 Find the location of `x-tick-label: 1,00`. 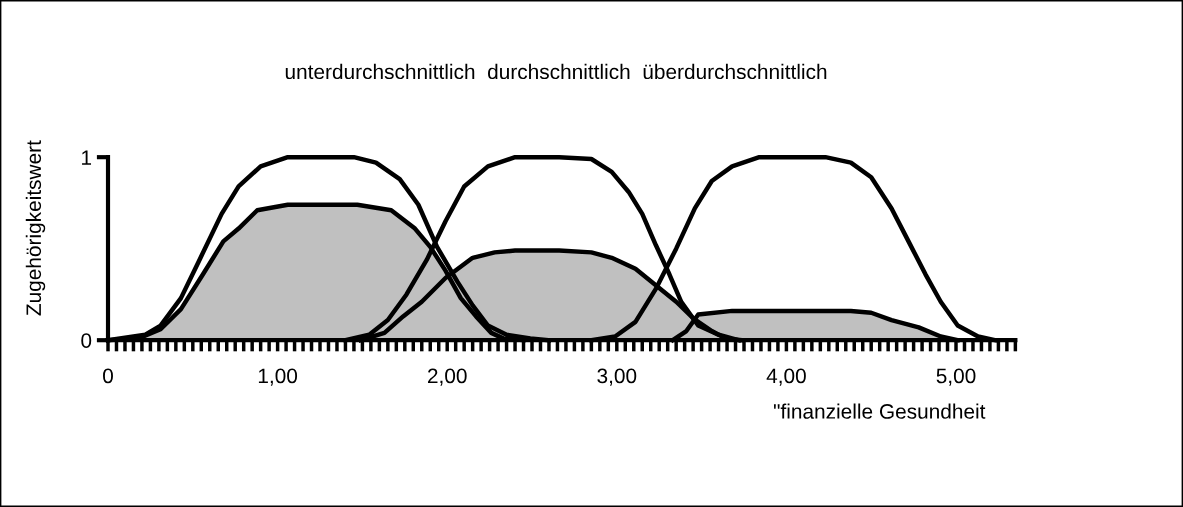

x-tick-label: 1,00 is located at coordinates (278, 377).